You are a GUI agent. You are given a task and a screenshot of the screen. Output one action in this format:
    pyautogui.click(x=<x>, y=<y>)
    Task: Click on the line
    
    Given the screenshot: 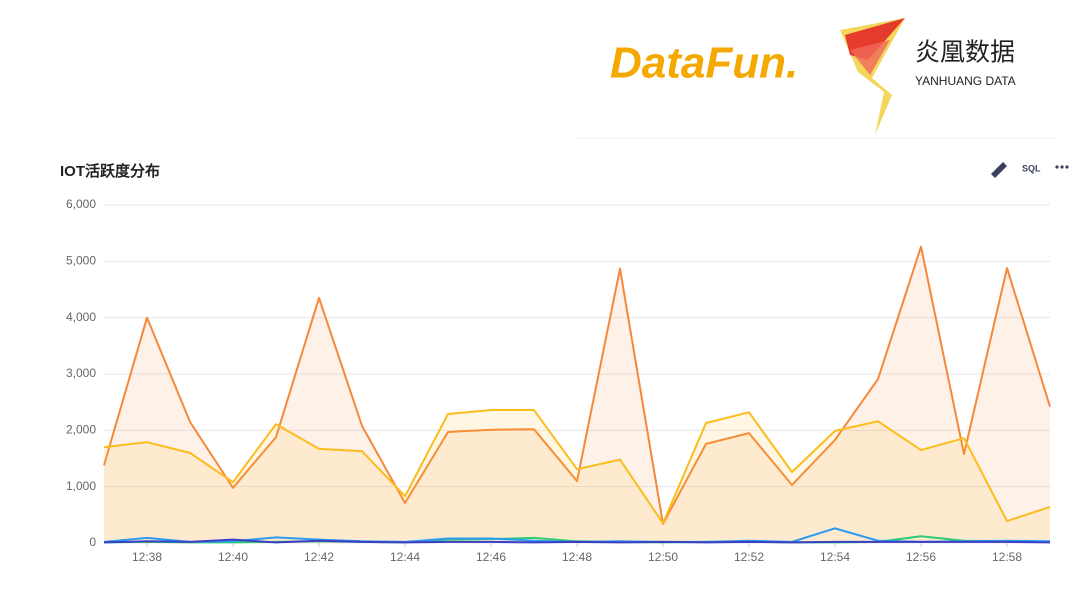 What is the action you would take?
    pyautogui.click(x=577, y=541)
    